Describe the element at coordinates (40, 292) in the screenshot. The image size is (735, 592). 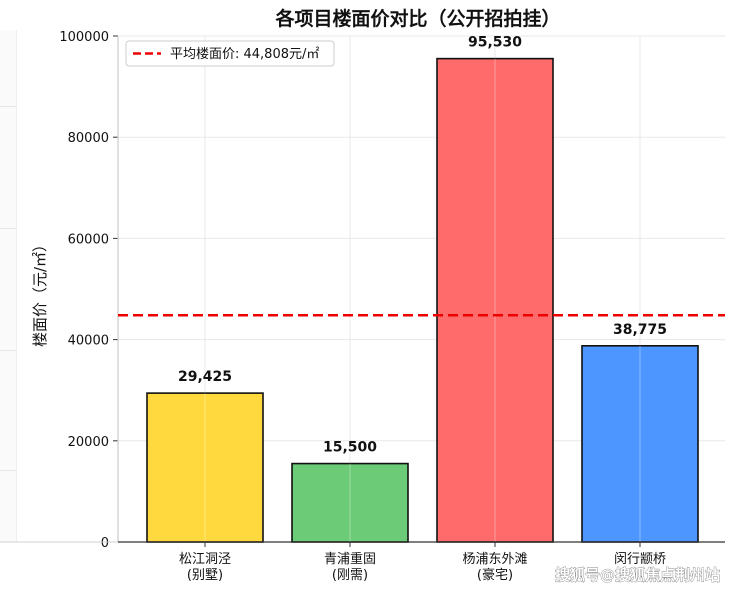
I see `y-axis-label: 楼面价（元/㎡）` at that location.